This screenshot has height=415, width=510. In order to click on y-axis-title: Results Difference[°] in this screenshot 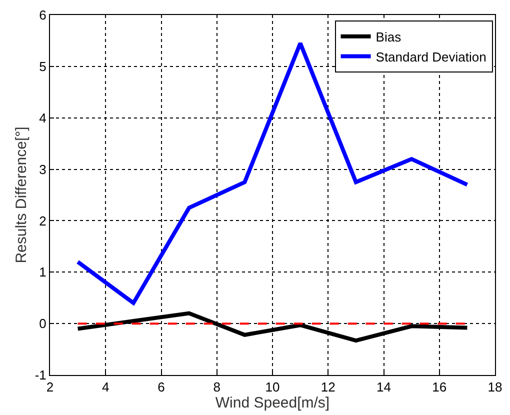, I will do `click(21, 195)`.